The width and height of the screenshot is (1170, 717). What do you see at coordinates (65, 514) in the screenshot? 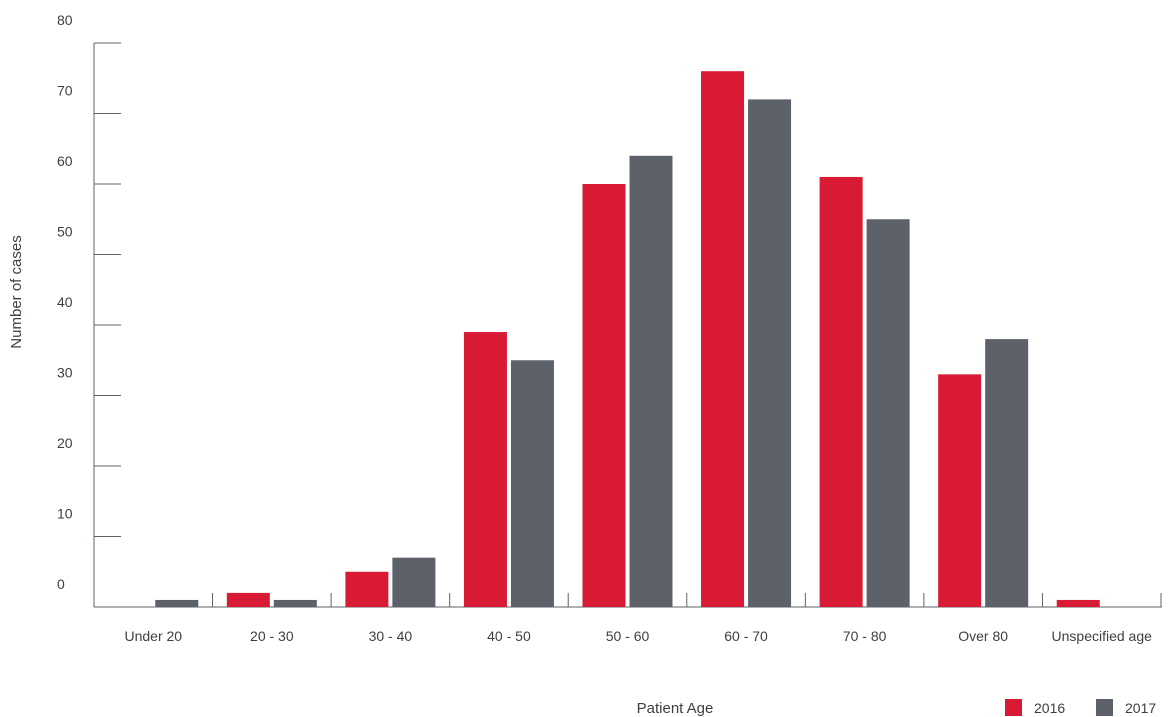
I see `y-tick-label: 10` at bounding box center [65, 514].